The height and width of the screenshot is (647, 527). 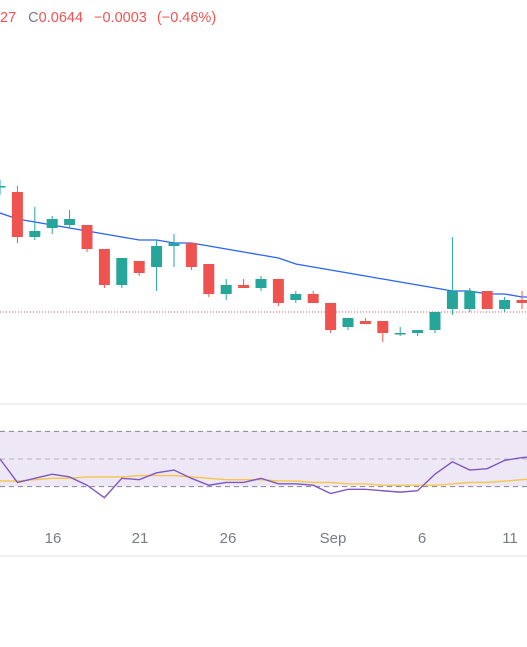 What do you see at coordinates (120, 18) in the screenshot?
I see `legend-change: −0.0003` at bounding box center [120, 18].